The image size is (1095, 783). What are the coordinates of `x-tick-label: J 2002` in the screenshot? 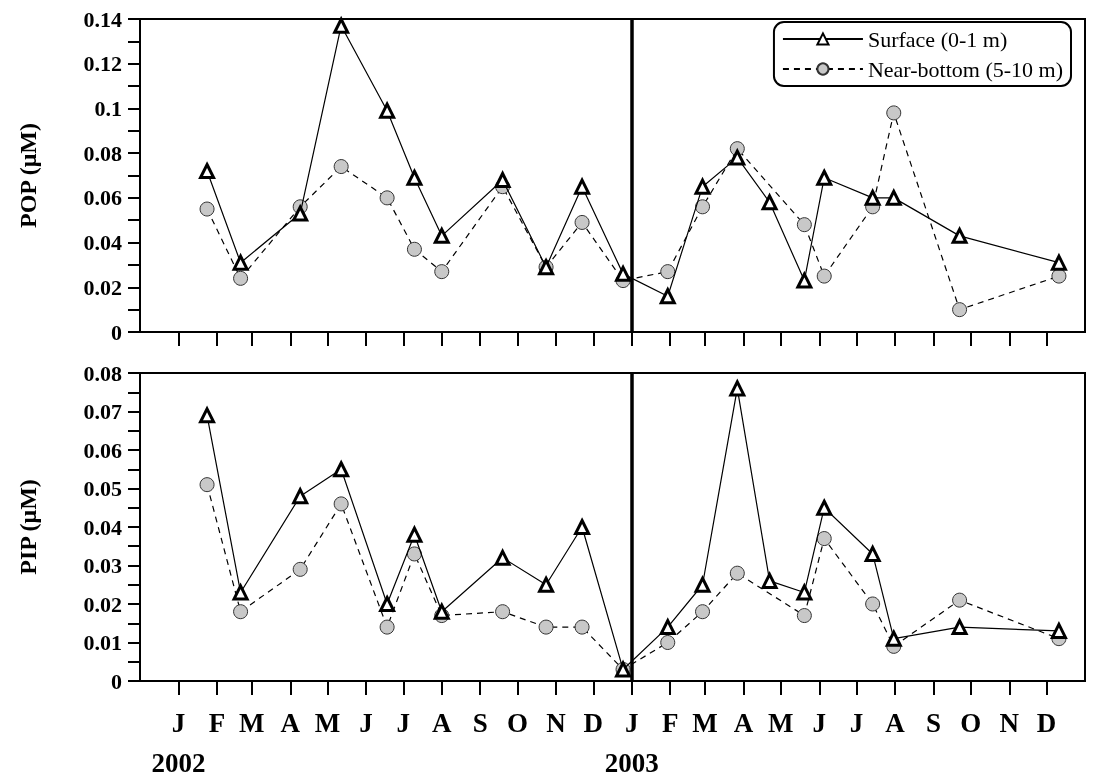 It's located at (178, 743).